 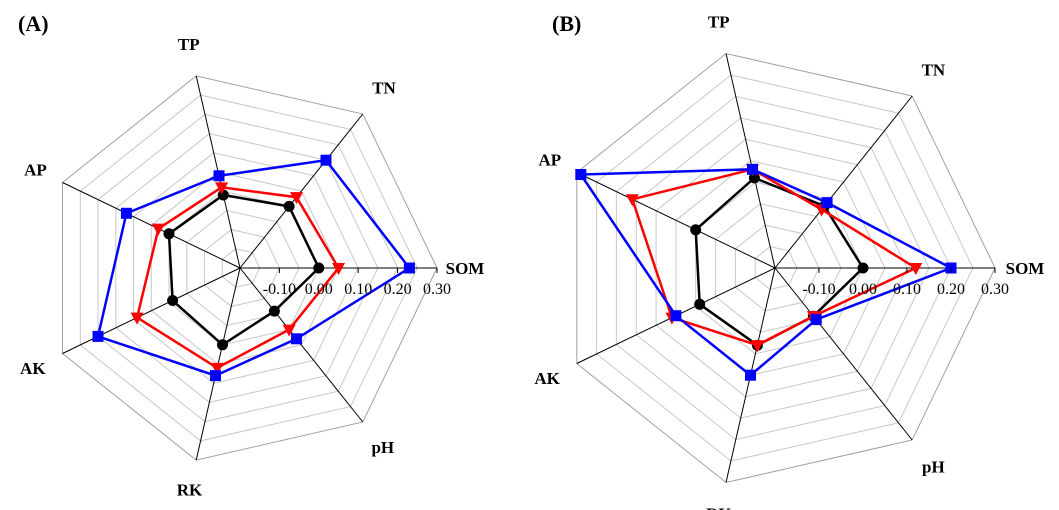 I want to click on axis-line-tp, so click(x=750, y=161).